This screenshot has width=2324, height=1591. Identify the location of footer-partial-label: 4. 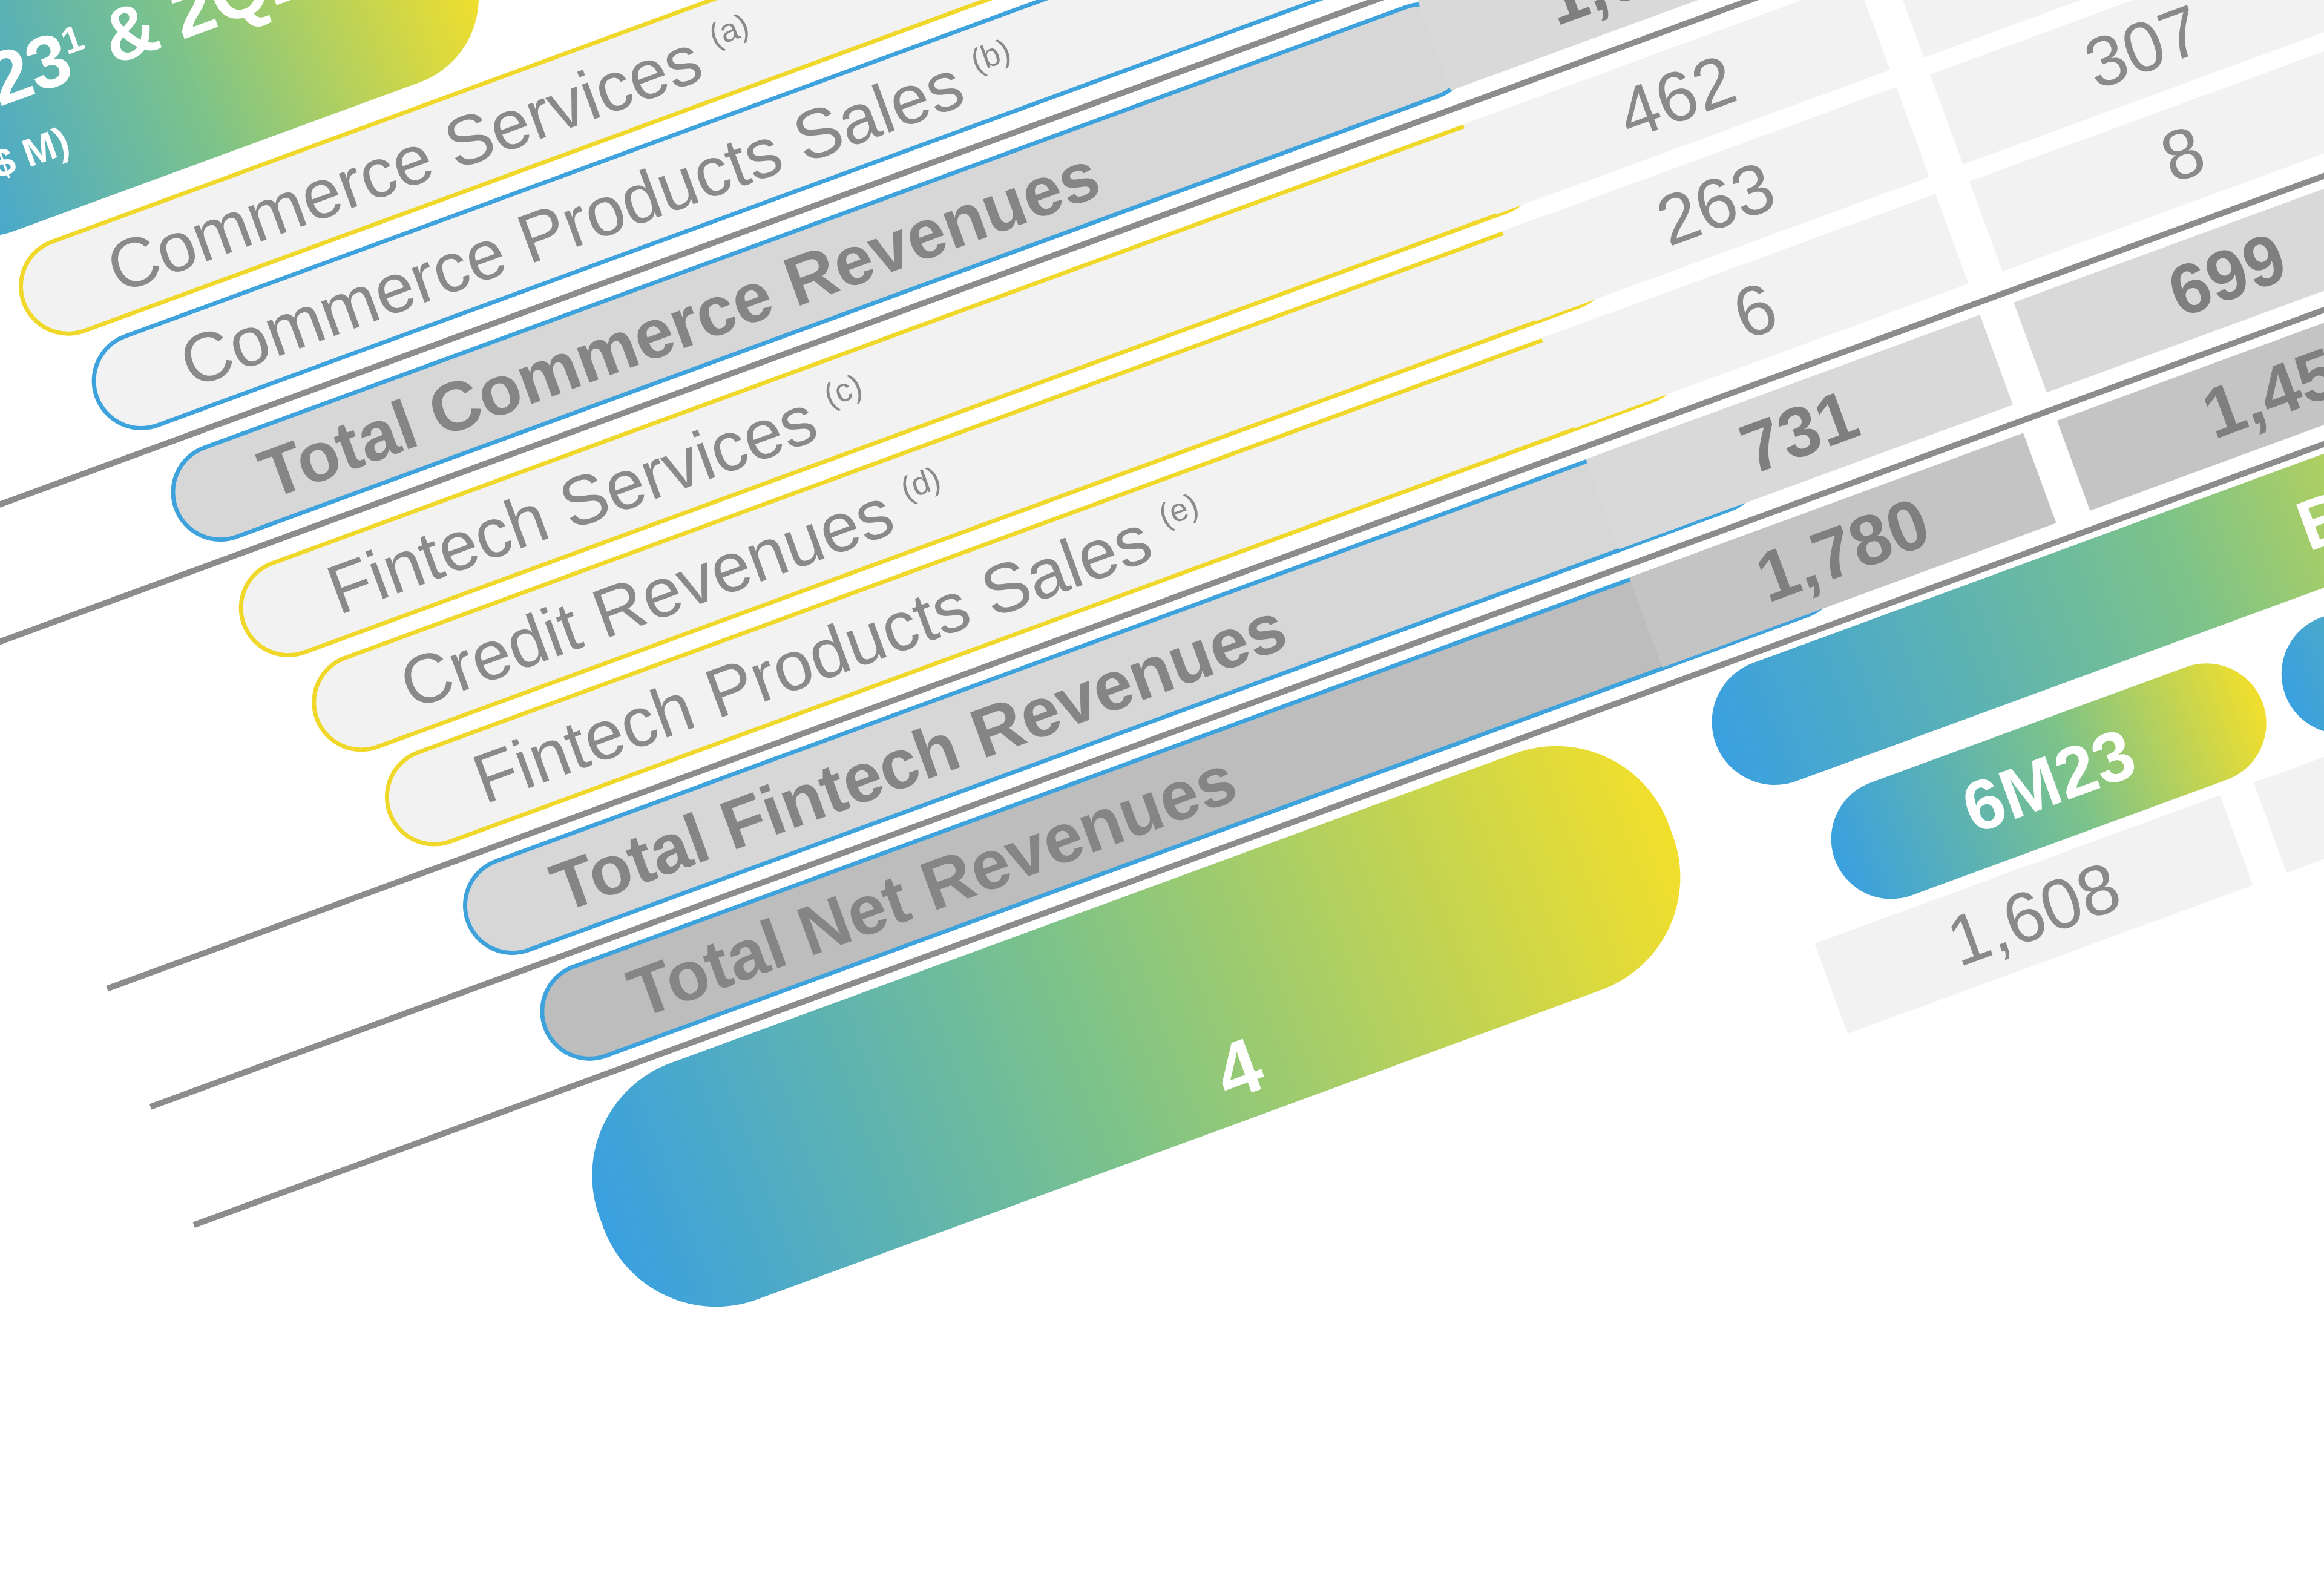
(1239, 1069).